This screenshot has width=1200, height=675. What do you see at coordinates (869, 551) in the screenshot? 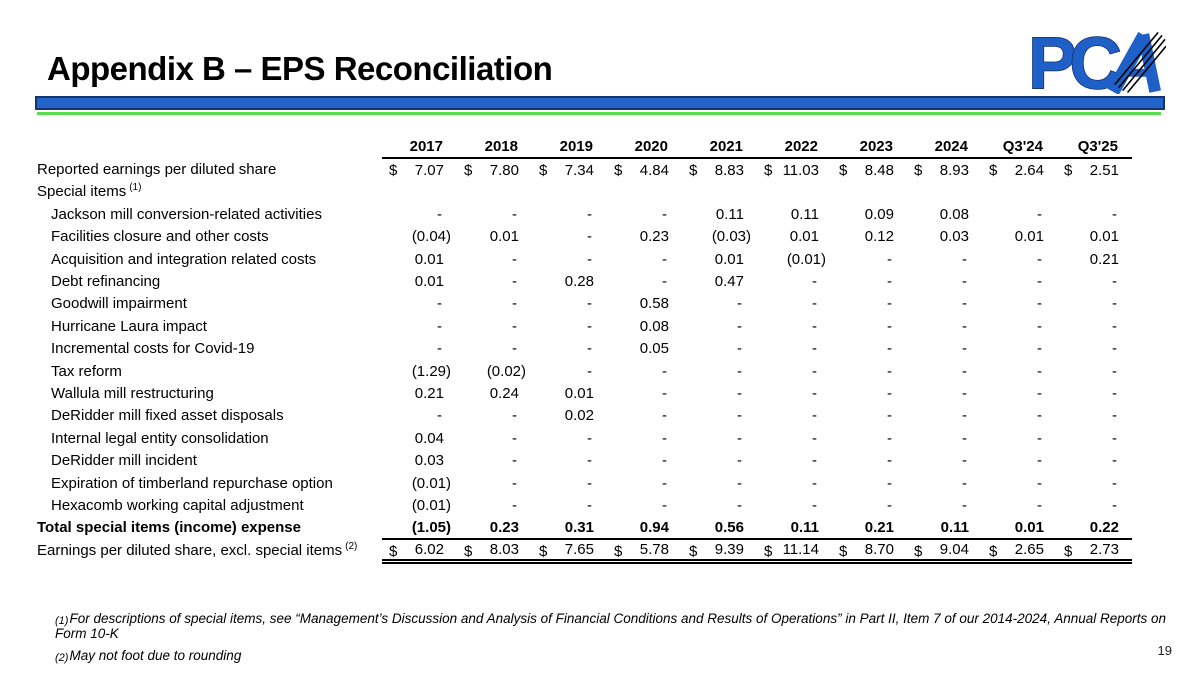
I see `value-cell: $8.70` at bounding box center [869, 551].